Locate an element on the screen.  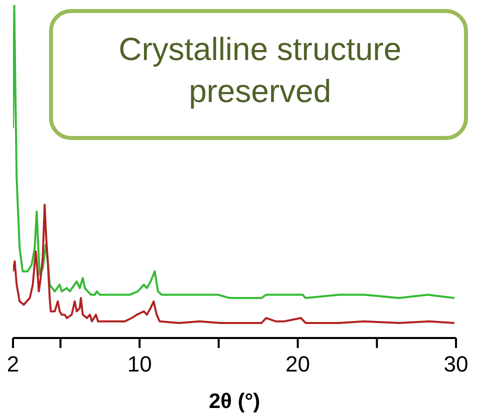
annotation: Crystalline structure preserved is located at coordinates (260, 70).